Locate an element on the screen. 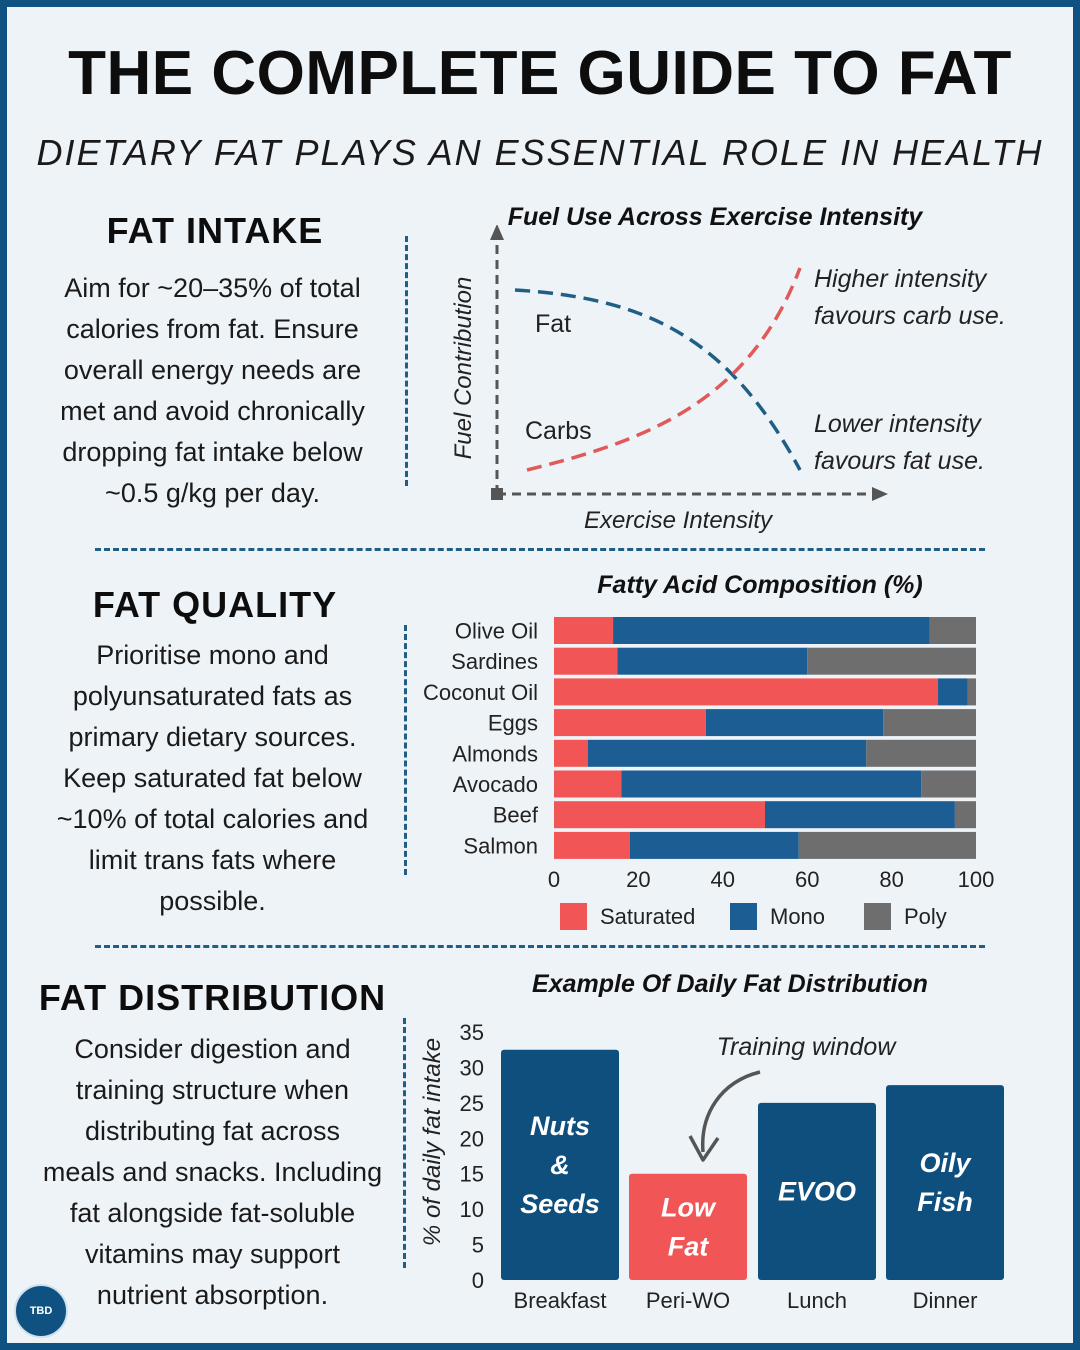 The width and height of the screenshot is (1080, 1350). fuel-x-label: Exercise Intensity is located at coordinates (679, 520).